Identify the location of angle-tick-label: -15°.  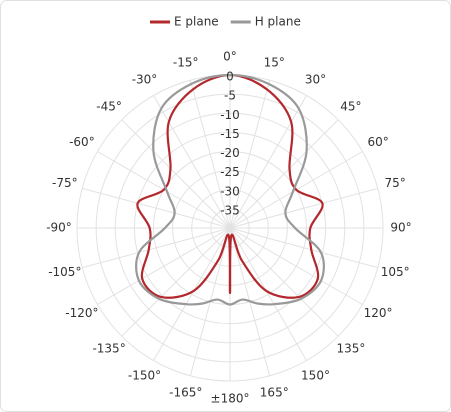
(186, 62).